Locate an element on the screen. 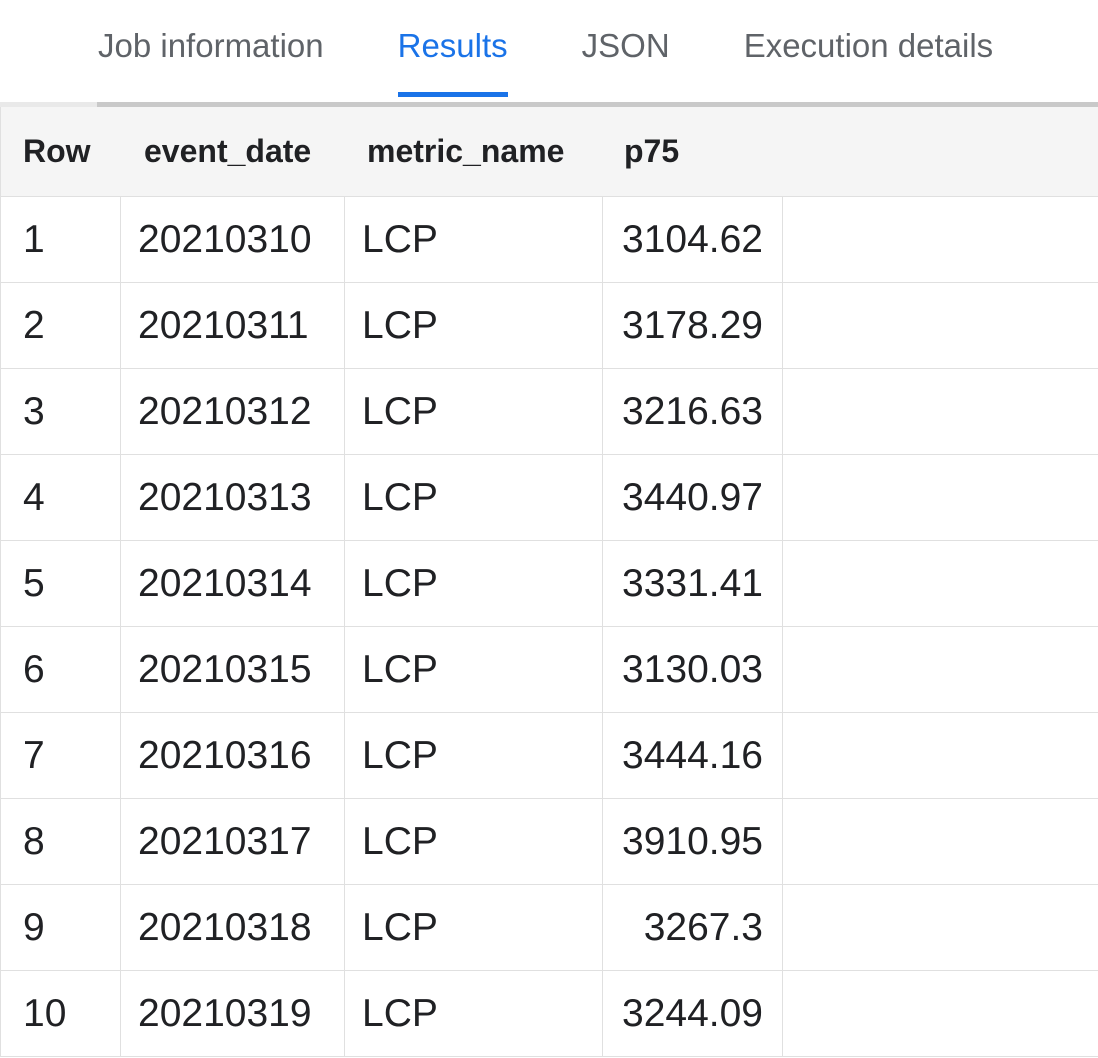 This screenshot has width=1098, height=1058. event-date-cell: 20210311 is located at coordinates (233, 326).